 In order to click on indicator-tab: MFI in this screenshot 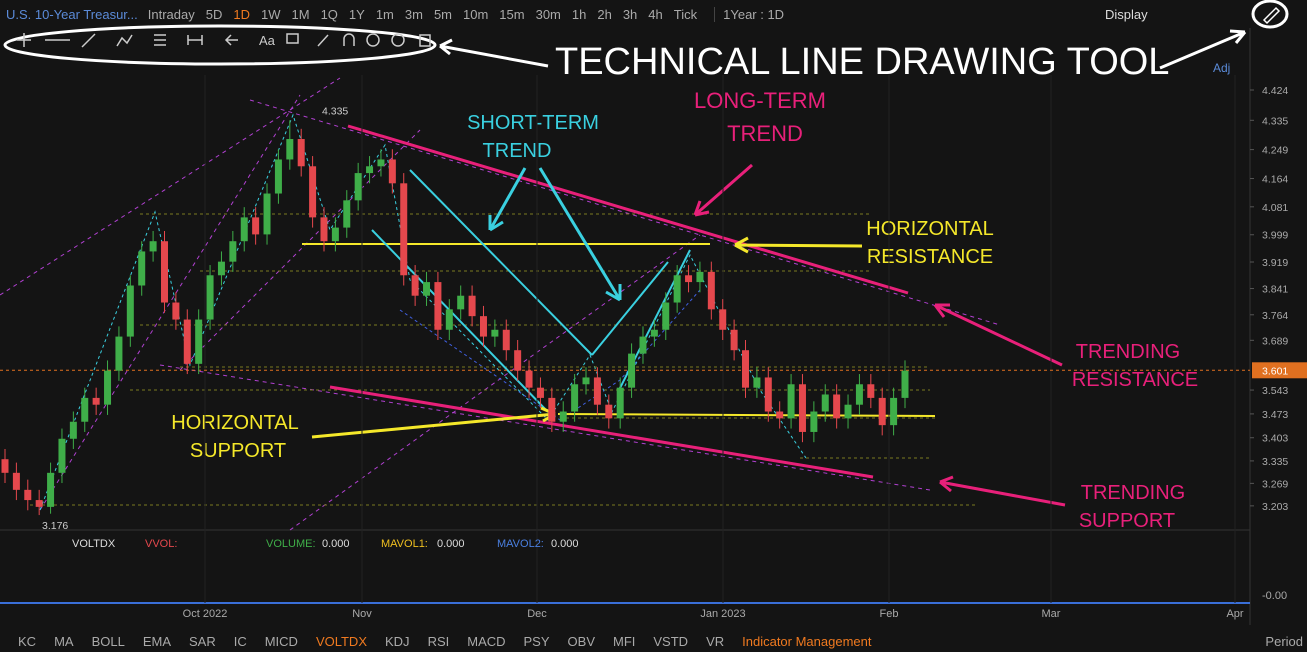, I will do `click(624, 641)`.